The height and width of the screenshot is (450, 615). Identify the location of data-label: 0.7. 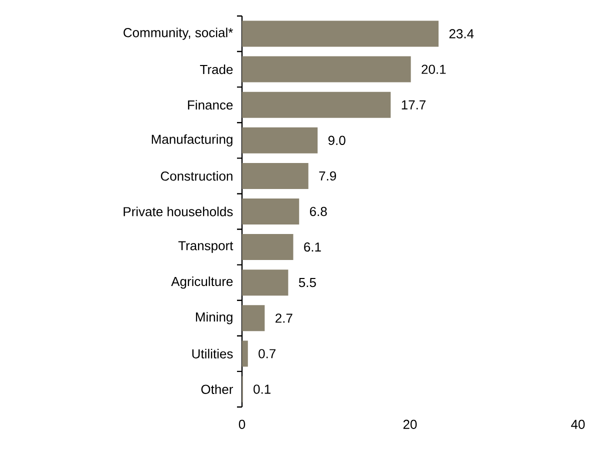
(267, 353).